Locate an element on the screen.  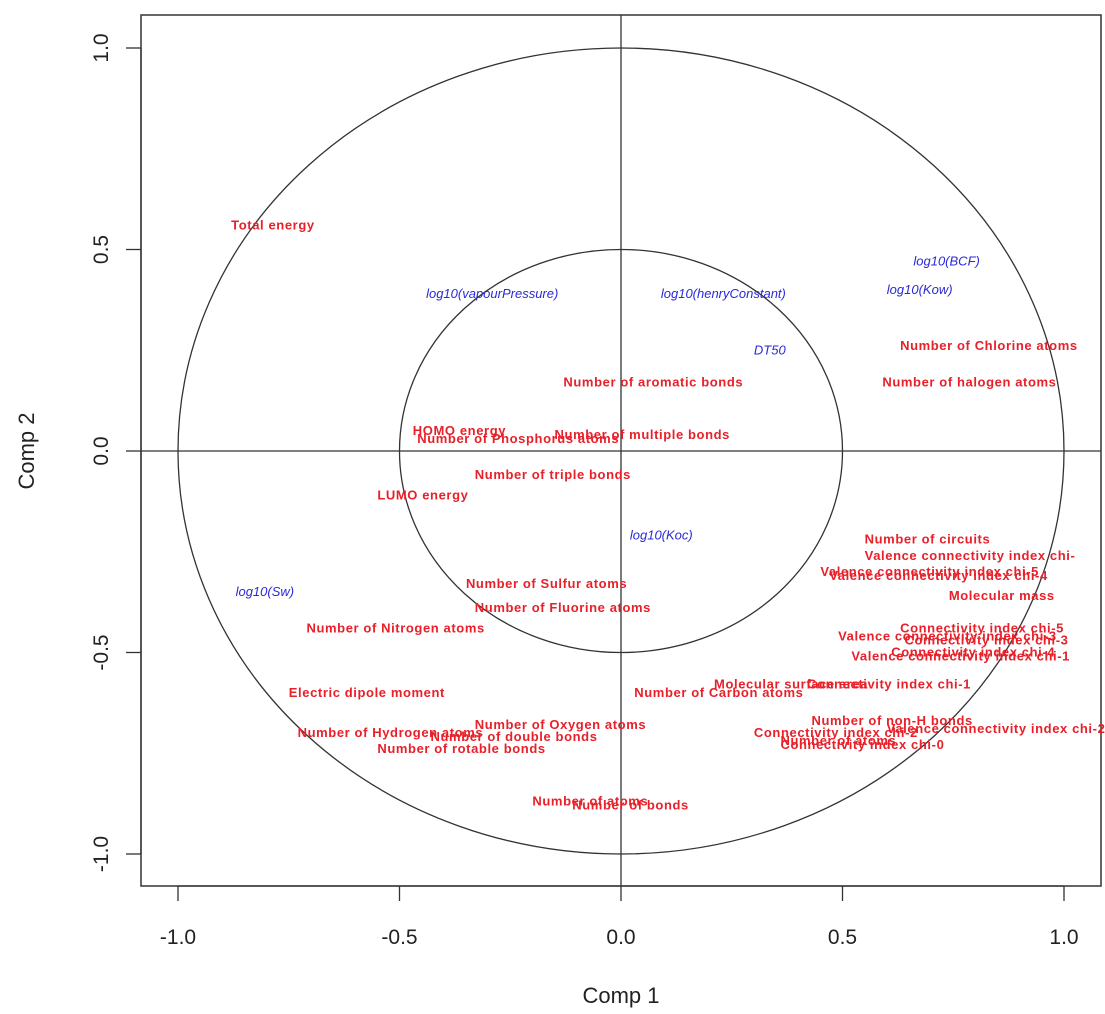
point-label: Connectivity index chi-1 is located at coordinates (889, 684).